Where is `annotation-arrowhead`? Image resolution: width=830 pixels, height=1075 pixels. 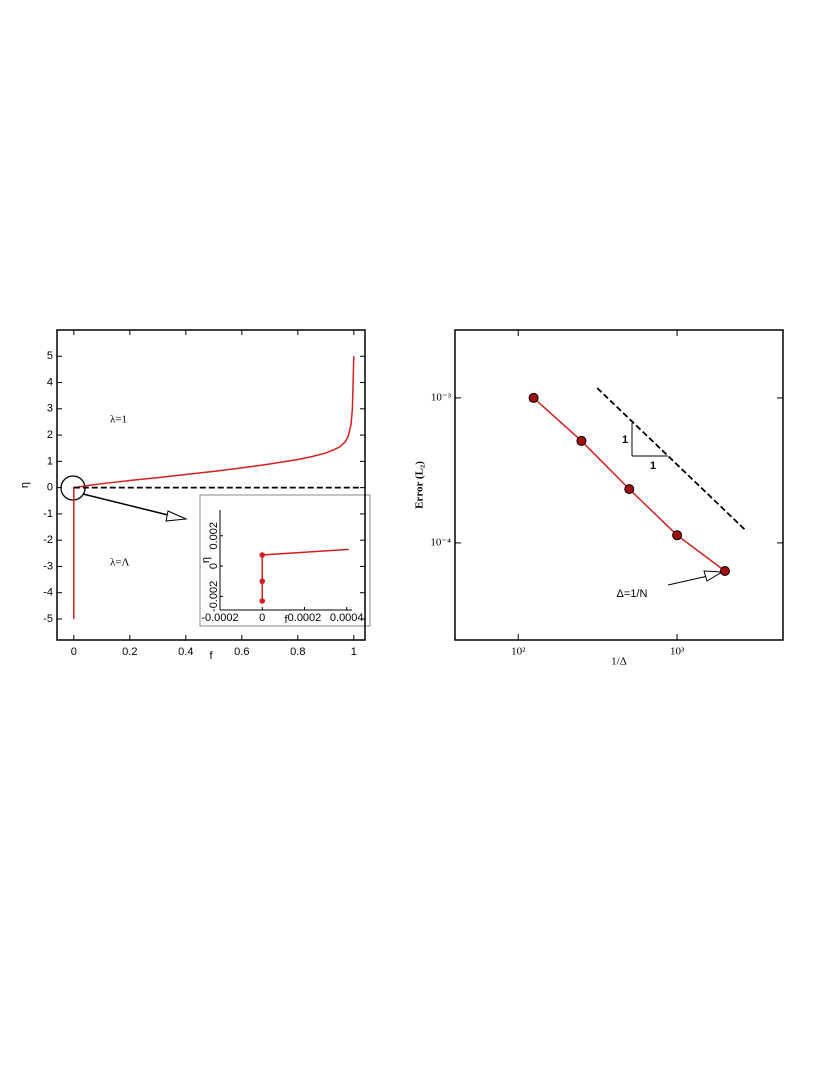 annotation-arrowhead is located at coordinates (713, 576).